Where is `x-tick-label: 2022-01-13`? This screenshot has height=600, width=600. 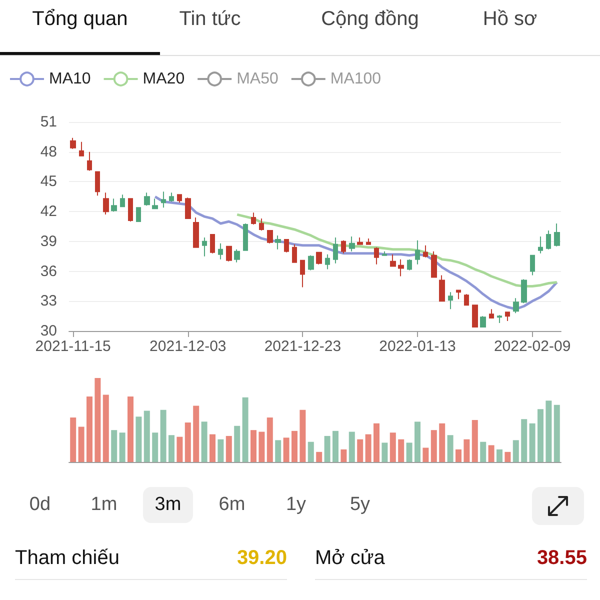 x-tick-label: 2022-01-13 is located at coordinates (417, 346).